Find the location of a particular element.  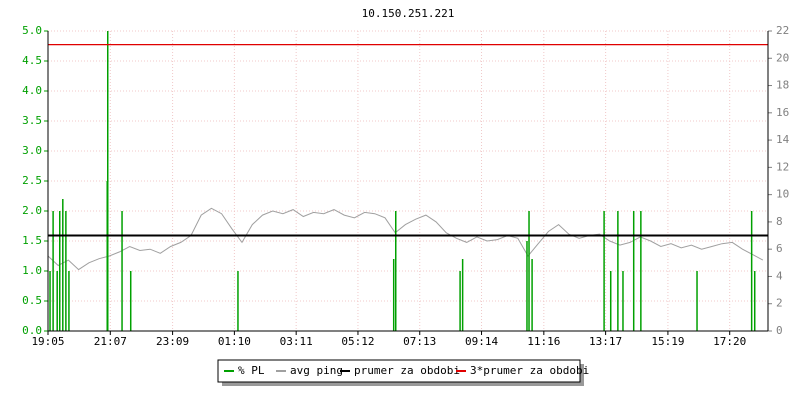

y2-tick-label: 14 is located at coordinates (783, 139).